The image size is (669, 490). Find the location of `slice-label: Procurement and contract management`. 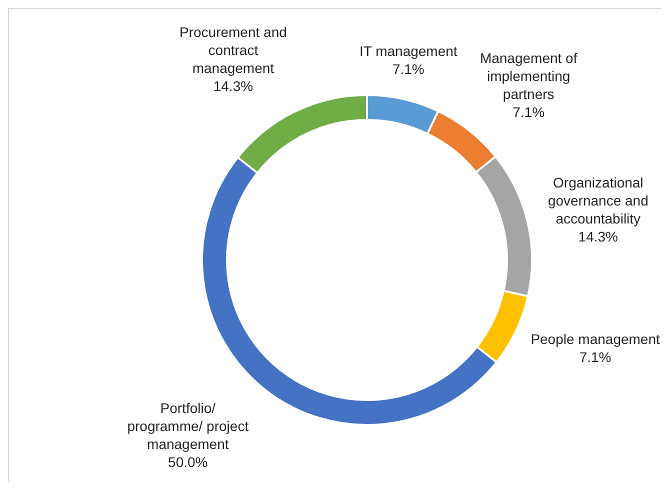

slice-label: Procurement and contract management is located at coordinates (233, 50).